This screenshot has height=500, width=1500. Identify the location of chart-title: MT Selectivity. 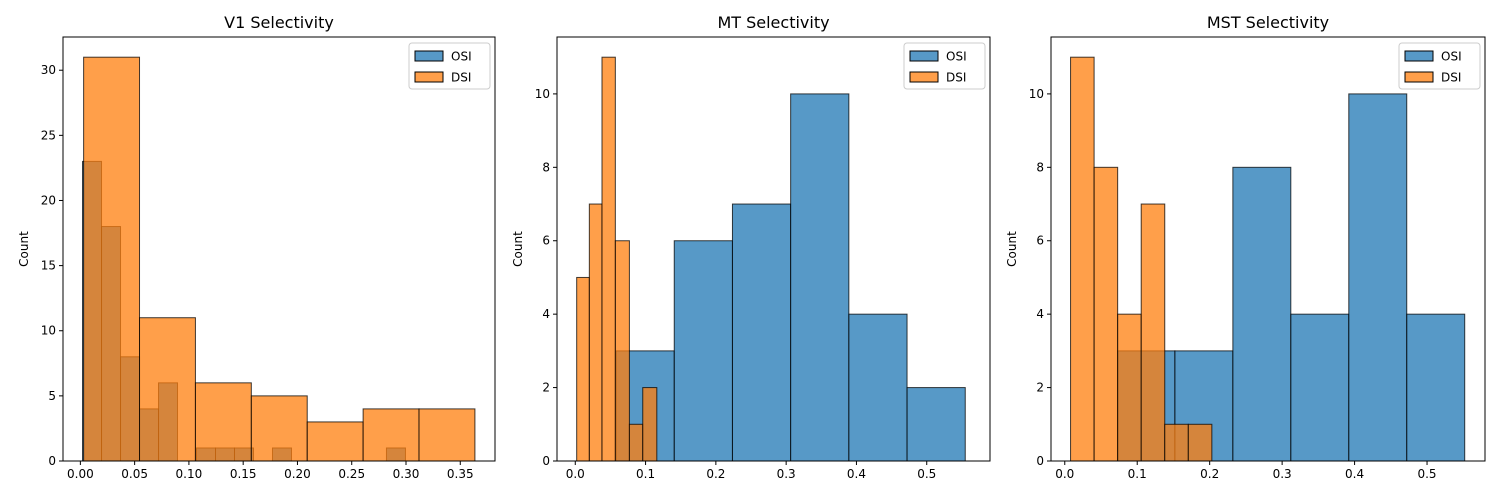
(773, 22).